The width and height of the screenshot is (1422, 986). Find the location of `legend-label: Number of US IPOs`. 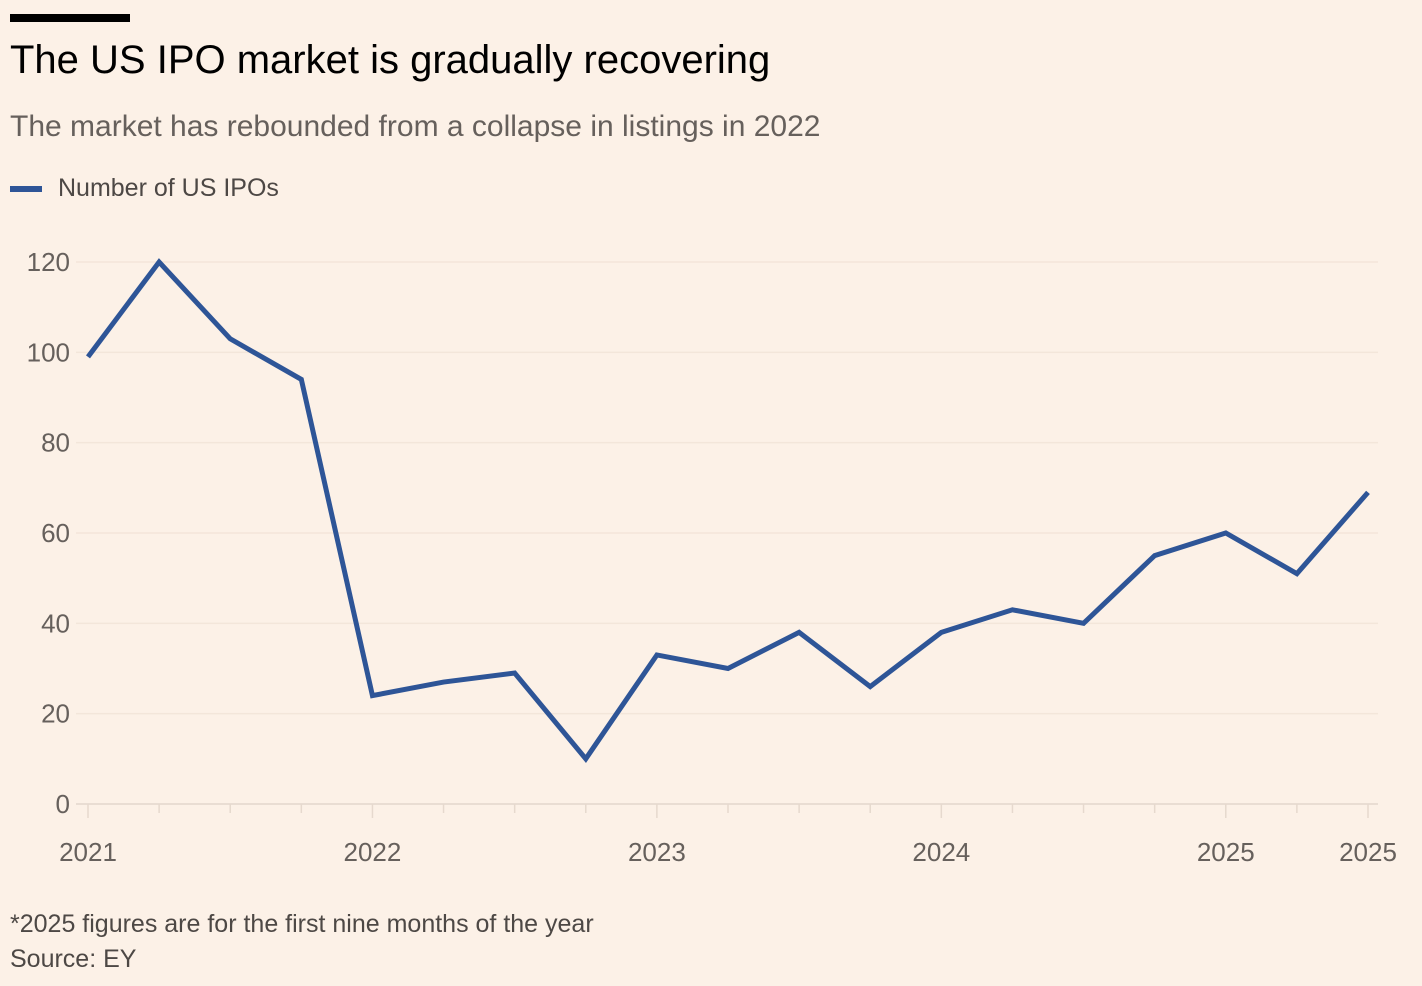

legend-label: Number of US IPOs is located at coordinates (168, 188).